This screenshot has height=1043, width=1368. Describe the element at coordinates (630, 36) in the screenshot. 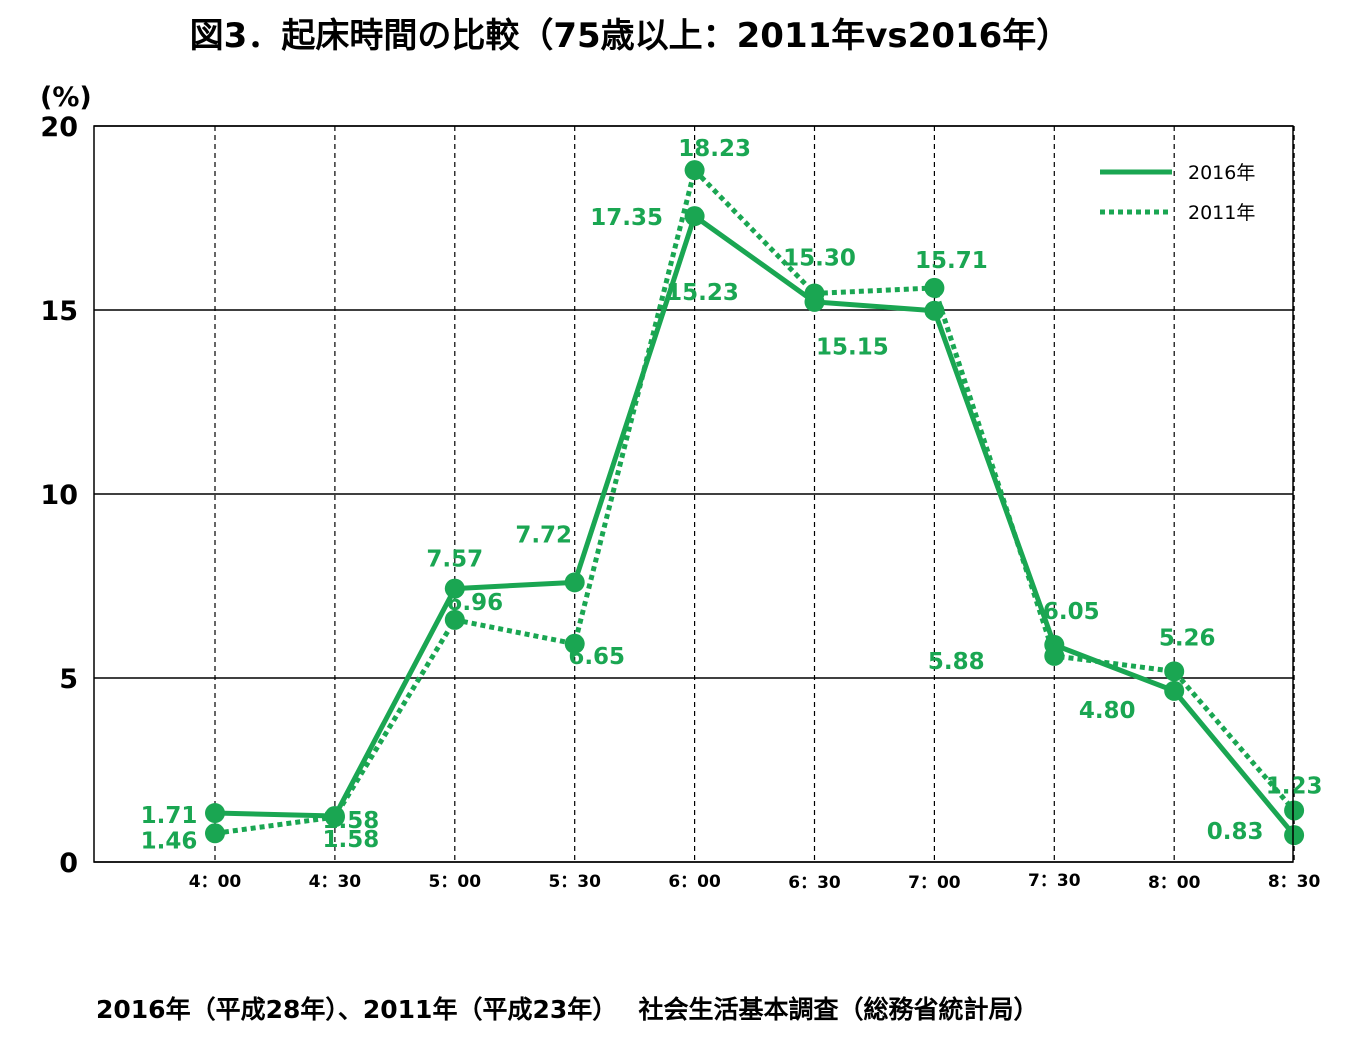

I see `chart-title: 図3．起床時間の比較（75歳以上：2011年vs2016年）` at that location.